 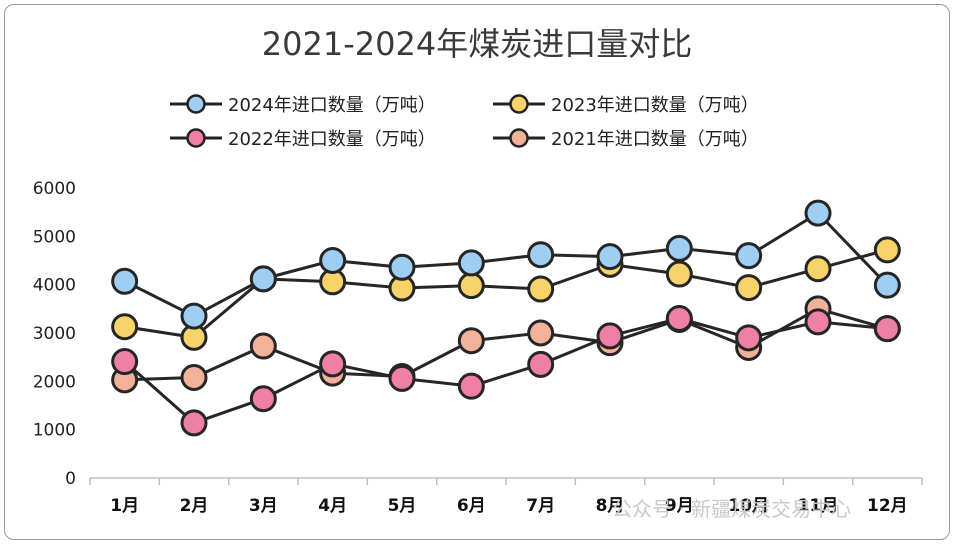 What do you see at coordinates (54, 189) in the screenshot?
I see `y-tick-label: 6000` at bounding box center [54, 189].